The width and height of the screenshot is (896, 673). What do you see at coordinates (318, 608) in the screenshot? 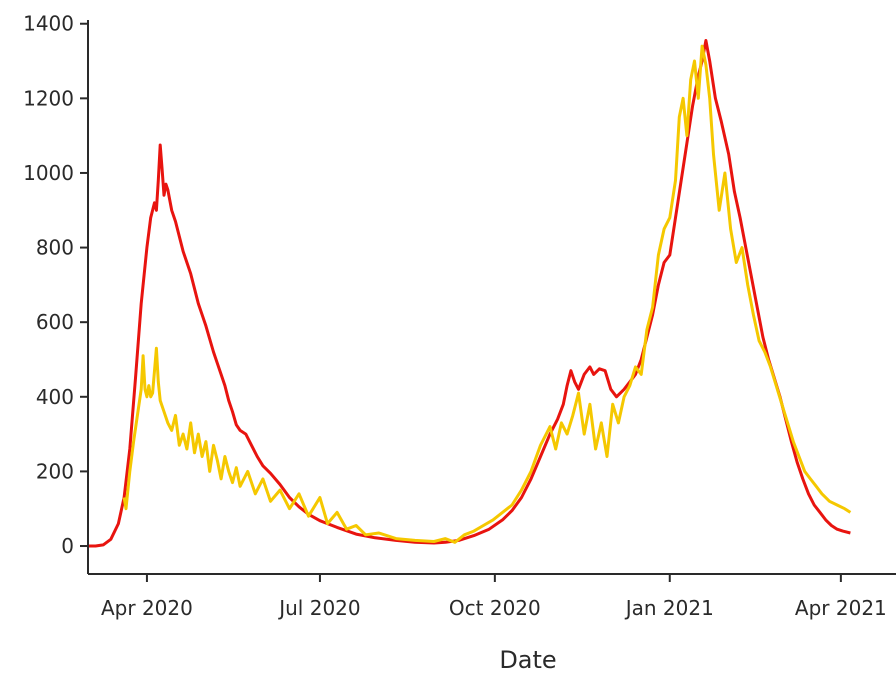
I see `x-tick-label: Jul 2020` at bounding box center [318, 608].